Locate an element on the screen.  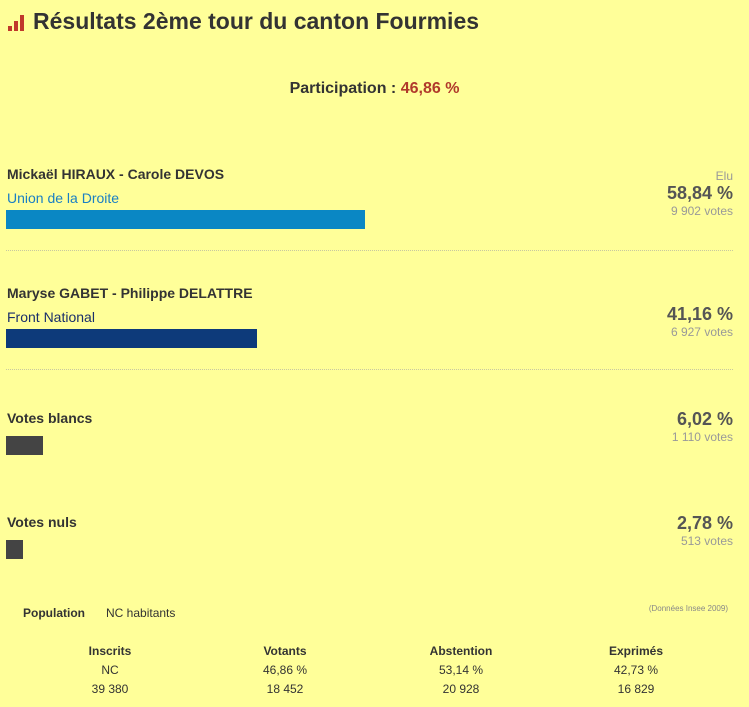
bar-chart-icon is located at coordinates (16, 22).